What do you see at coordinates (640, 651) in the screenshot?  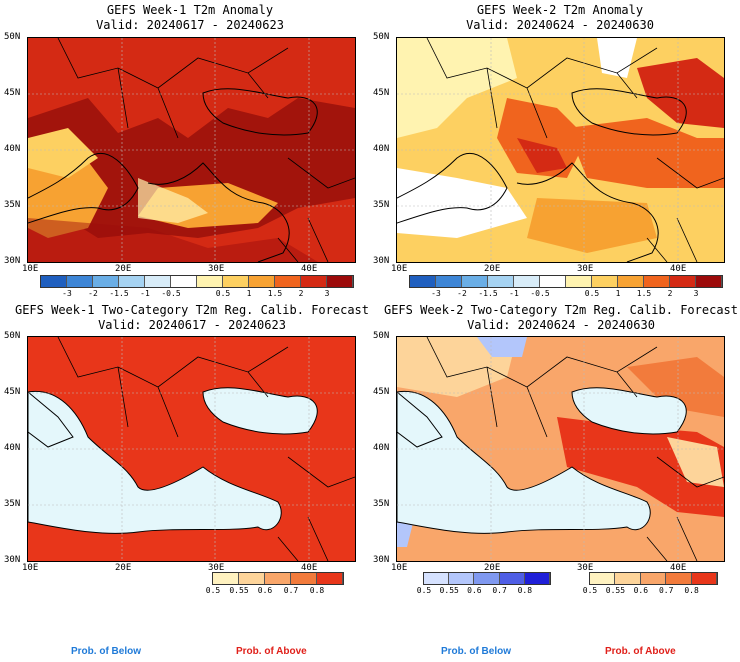 I see `legend-prob-above-right: Prob. of Above` at bounding box center [640, 651].